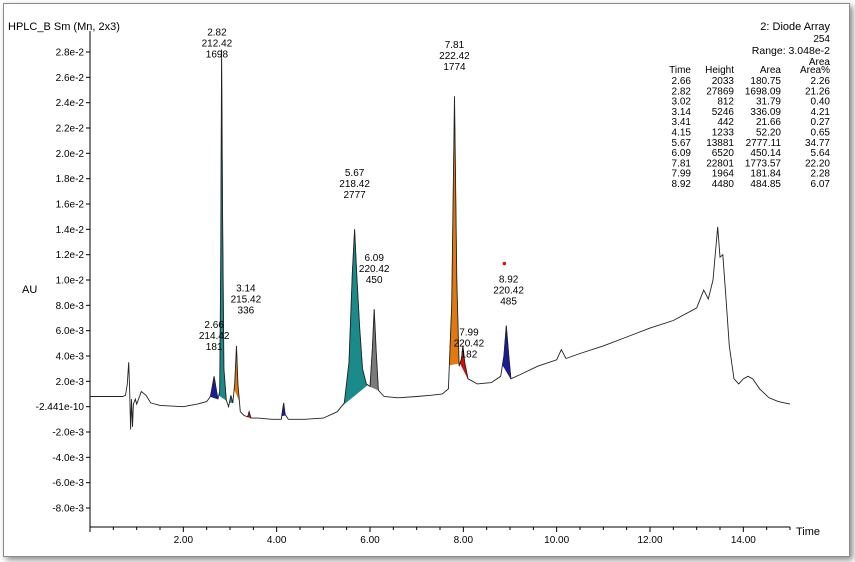 Image resolution: width=855 pixels, height=562 pixels. What do you see at coordinates (768, 102) in the screenshot?
I see `table-cell: 31.79` at bounding box center [768, 102].